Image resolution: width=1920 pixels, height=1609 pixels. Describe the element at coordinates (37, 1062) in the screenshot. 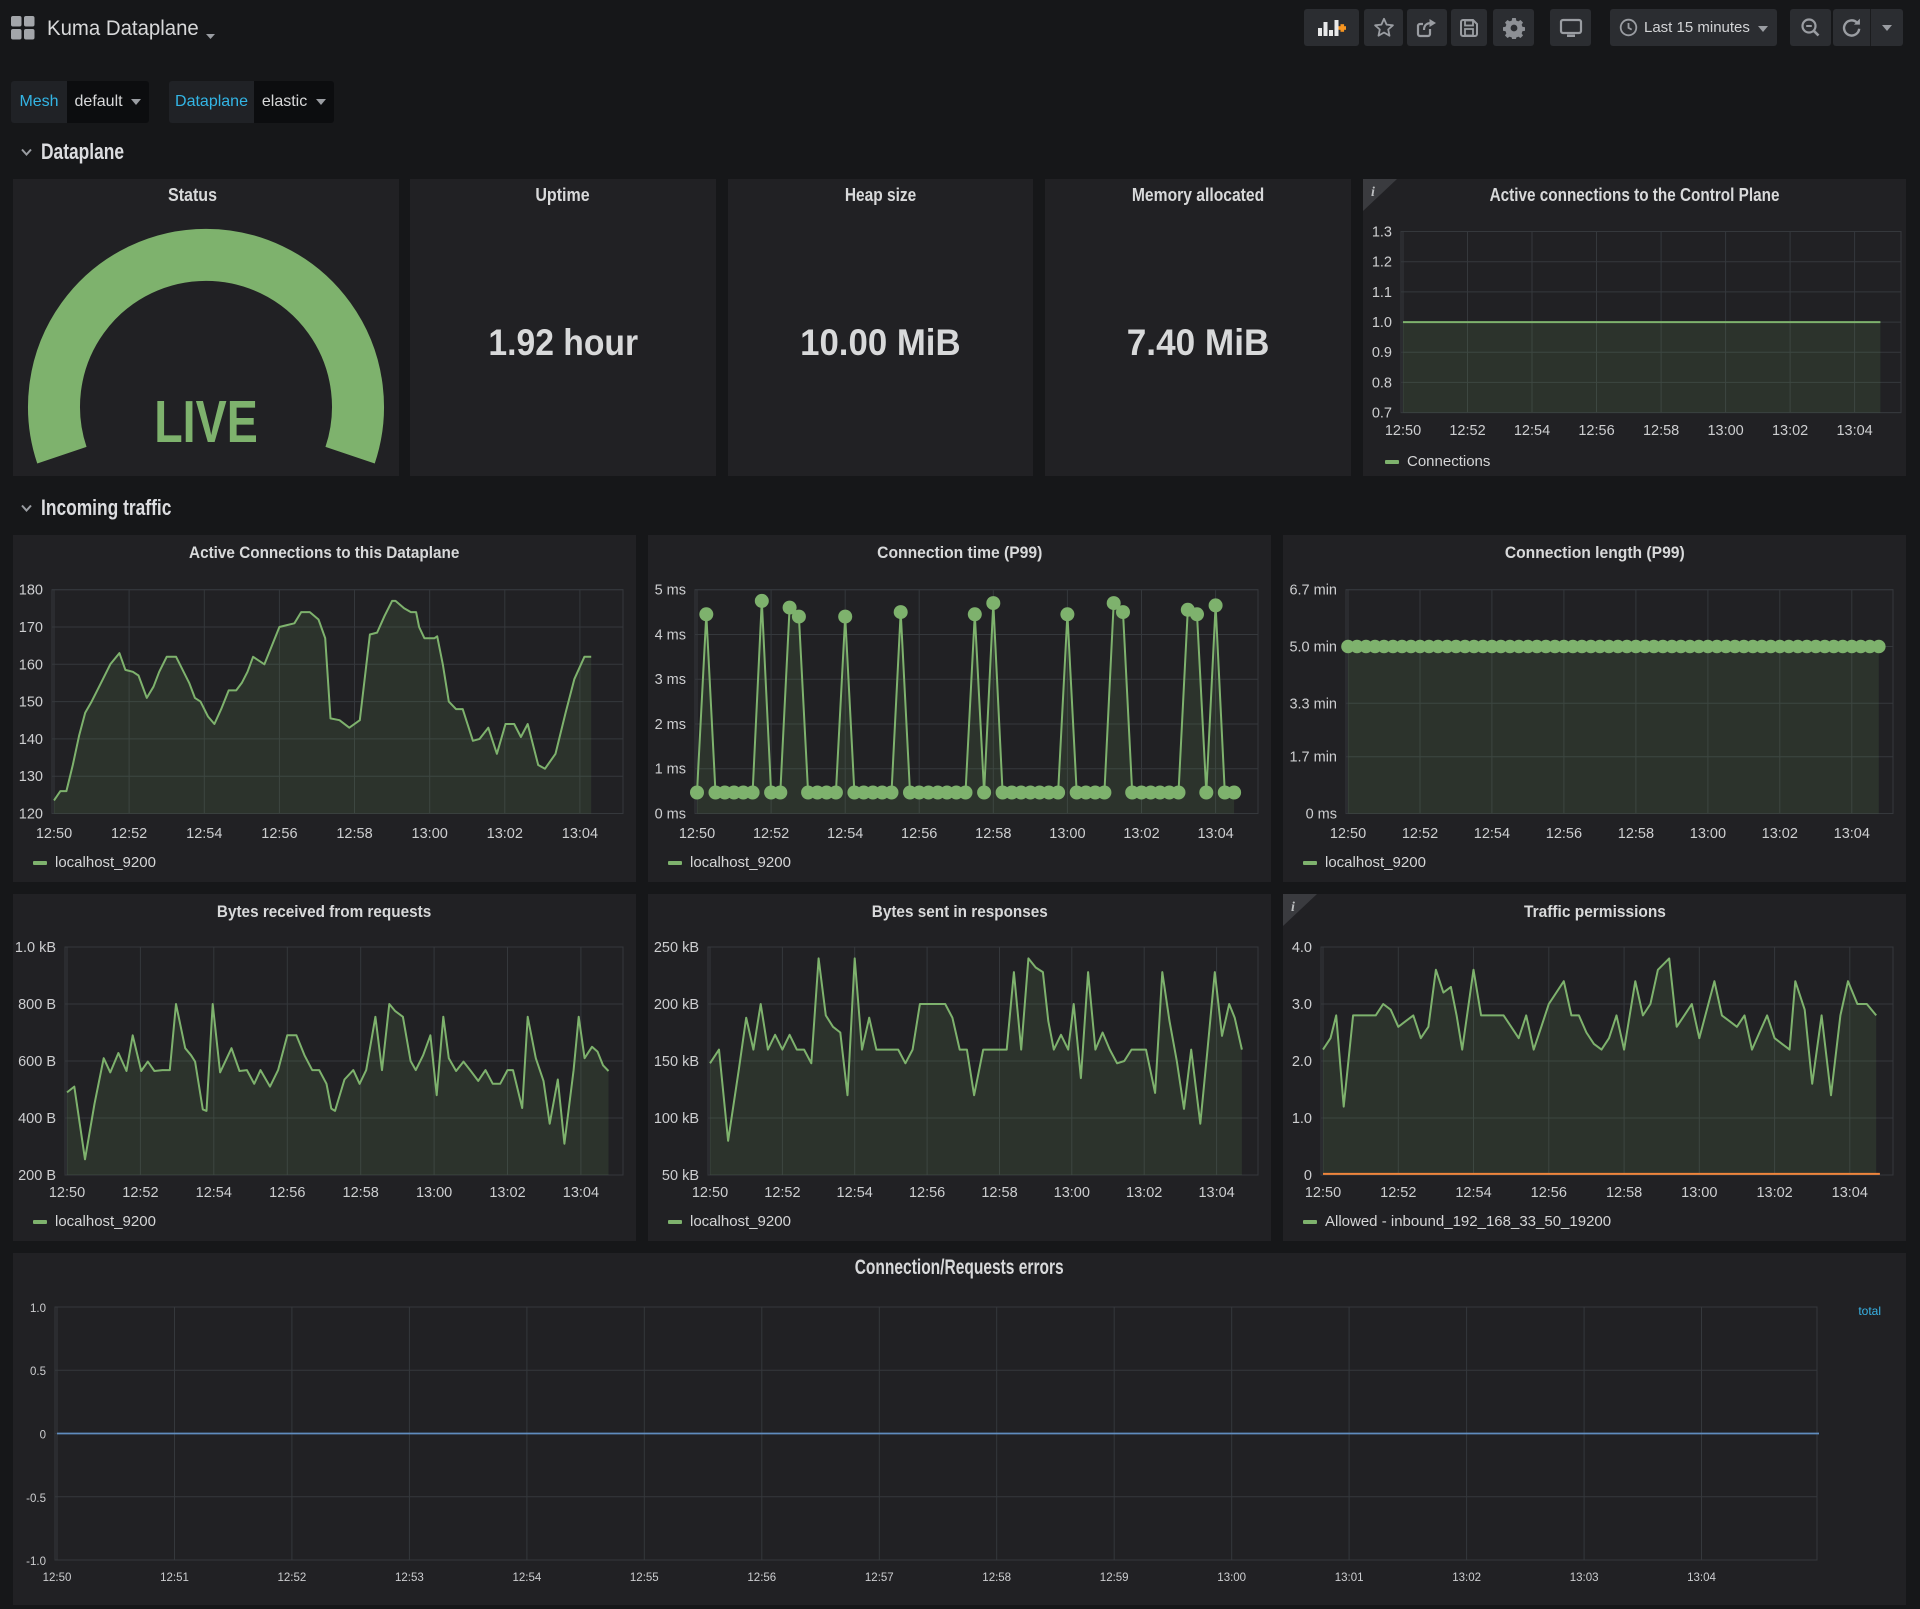

I see `svg-text: 600 B` at that location.